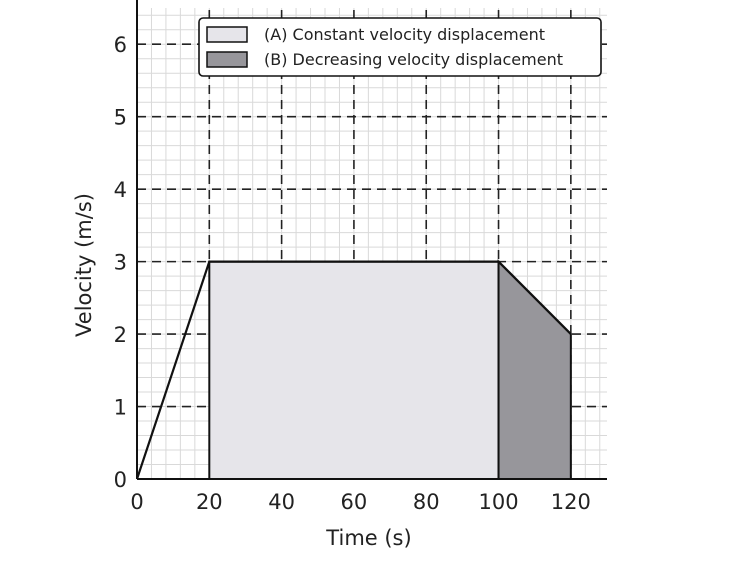 The height and width of the screenshot is (568, 755). I want to click on legend-box, so click(400, 47).